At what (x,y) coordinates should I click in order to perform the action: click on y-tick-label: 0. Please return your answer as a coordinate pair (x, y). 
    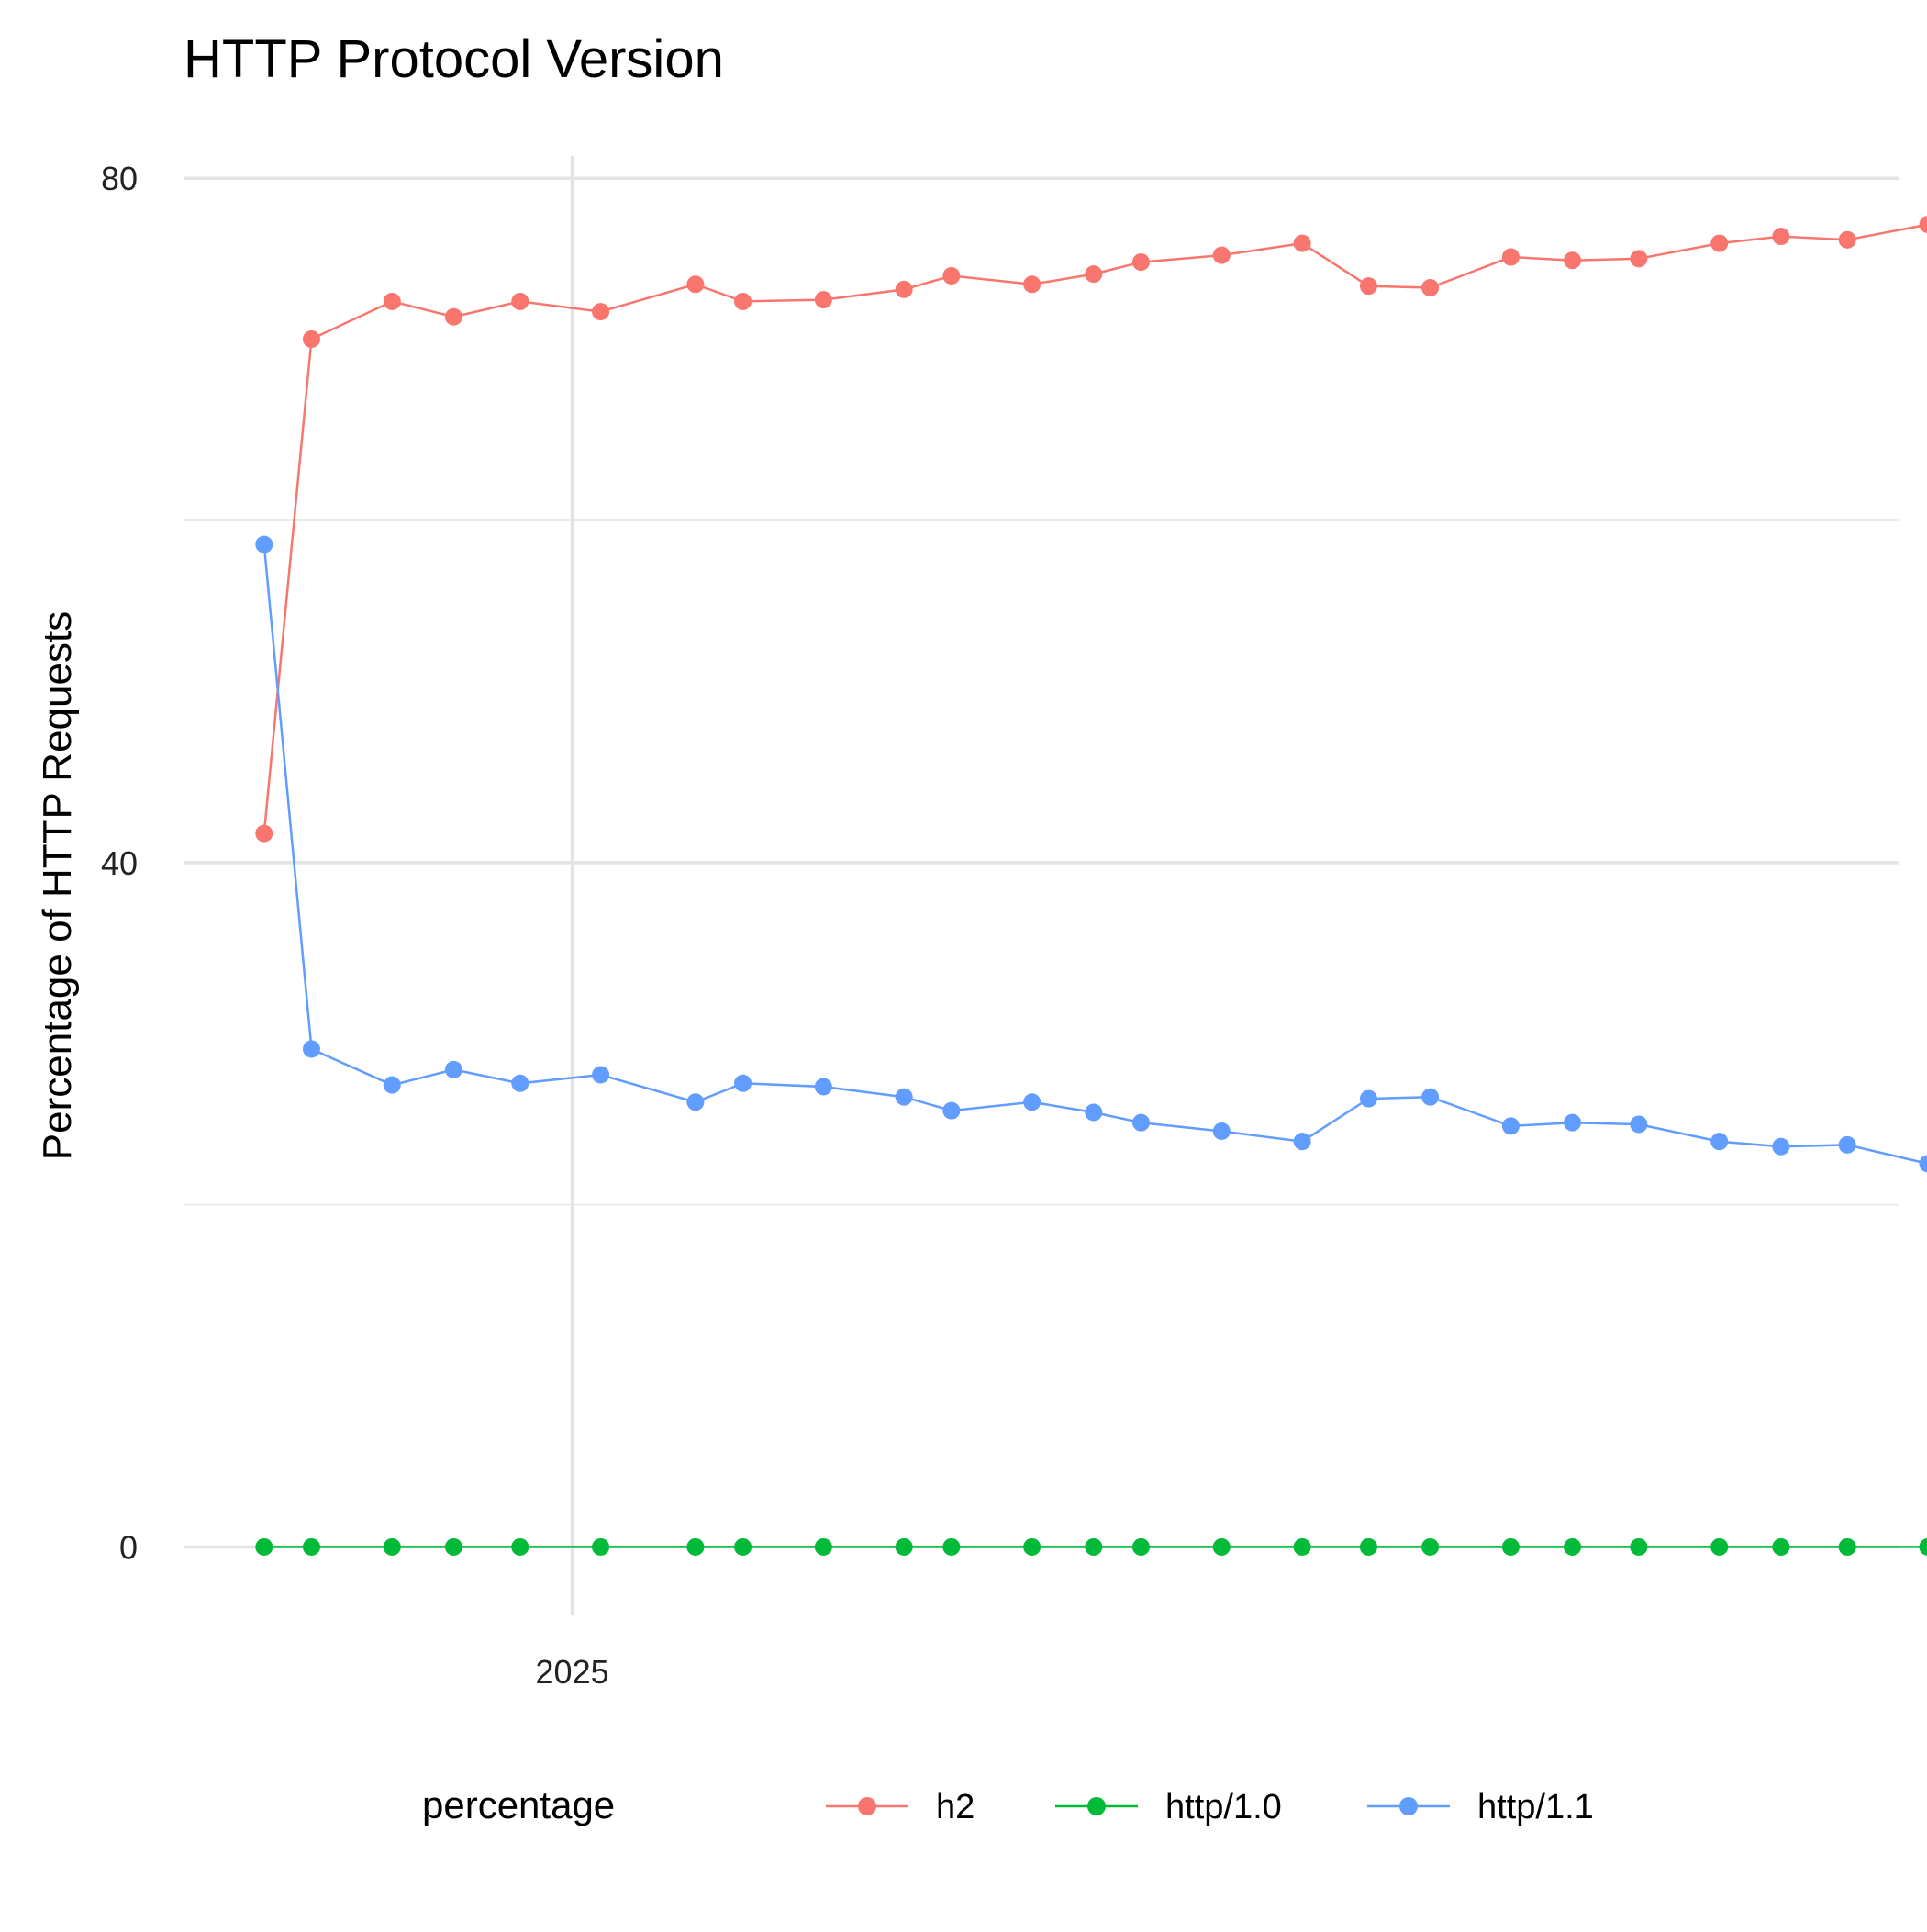
    Looking at the image, I should click on (128, 1547).